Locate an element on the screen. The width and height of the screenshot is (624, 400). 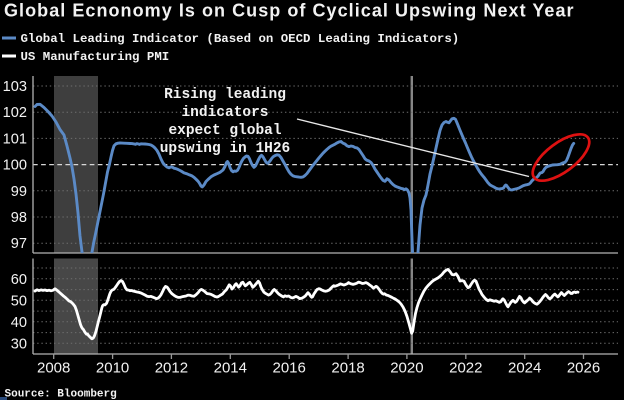
svg-text: 97 is located at coordinates (19, 244).